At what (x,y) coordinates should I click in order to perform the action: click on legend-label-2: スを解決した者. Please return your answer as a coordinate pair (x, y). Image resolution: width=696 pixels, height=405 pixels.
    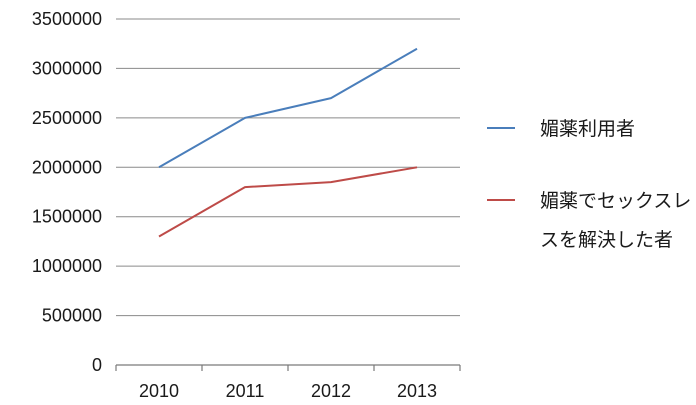
    Looking at the image, I should click on (606, 240).